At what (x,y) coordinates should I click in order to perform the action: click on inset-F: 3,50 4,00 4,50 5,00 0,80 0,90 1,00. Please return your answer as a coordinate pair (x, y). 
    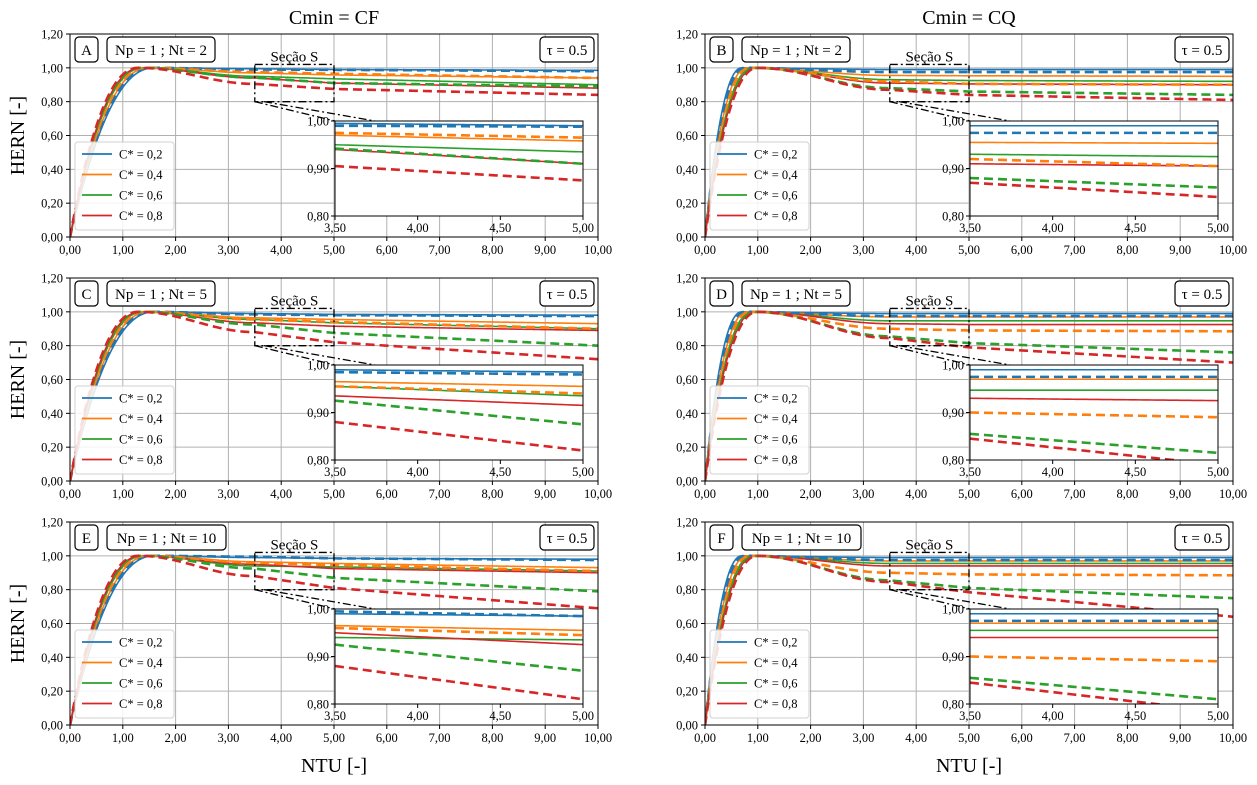
    Looking at the image, I should click on (1085, 663).